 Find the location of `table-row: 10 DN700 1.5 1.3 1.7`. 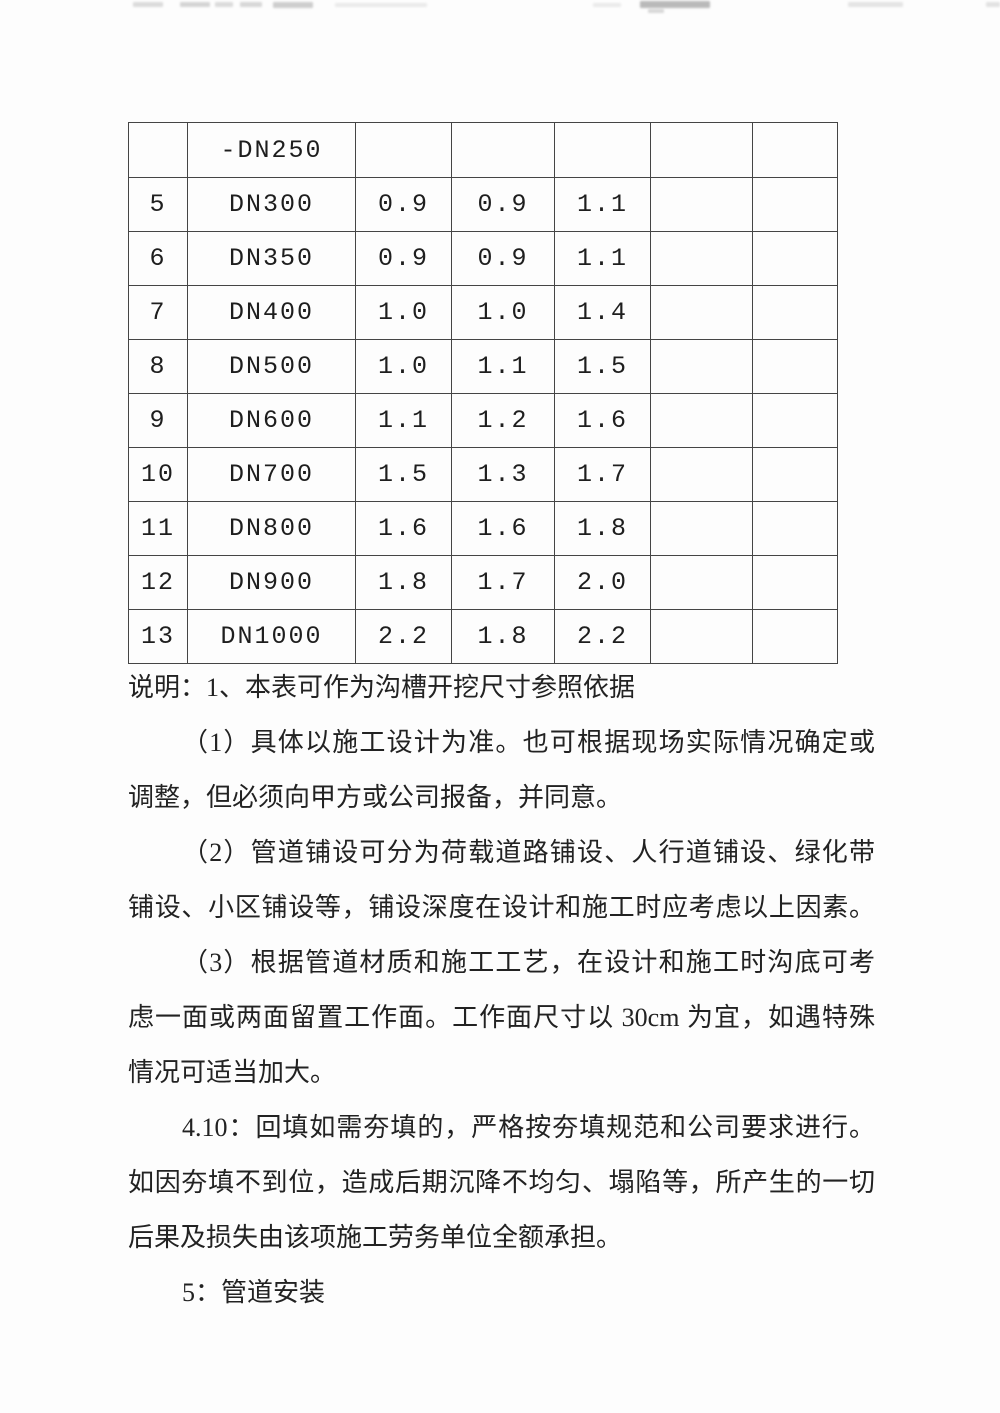

table-row: 10 DN700 1.5 1.3 1.7 is located at coordinates (483, 474).